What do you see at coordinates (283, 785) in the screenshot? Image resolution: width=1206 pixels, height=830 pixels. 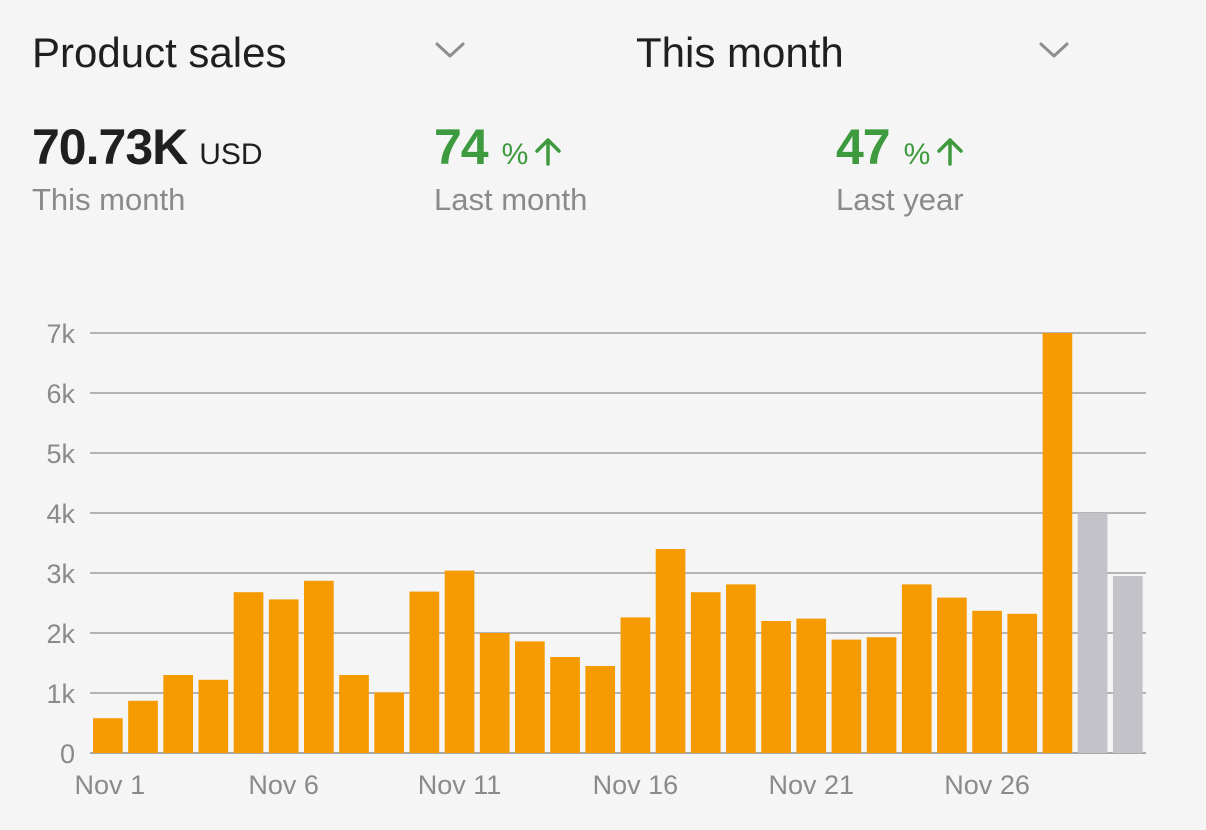 I see `x-tick-label: Nov 6` at bounding box center [283, 785].